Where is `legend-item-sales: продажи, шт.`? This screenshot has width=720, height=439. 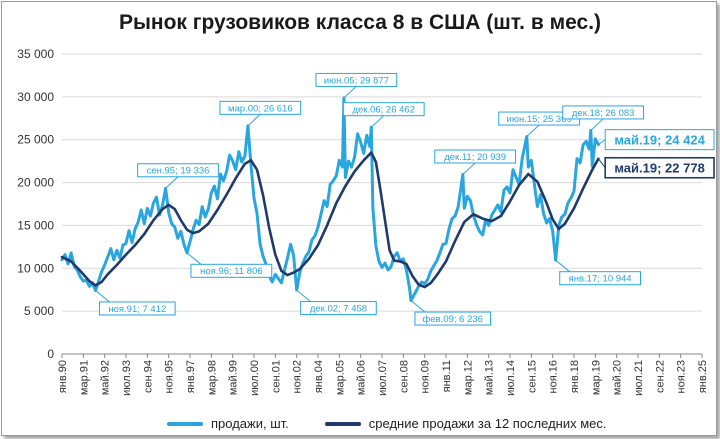 legend-item-sales: продажи, шт. is located at coordinates (228, 423).